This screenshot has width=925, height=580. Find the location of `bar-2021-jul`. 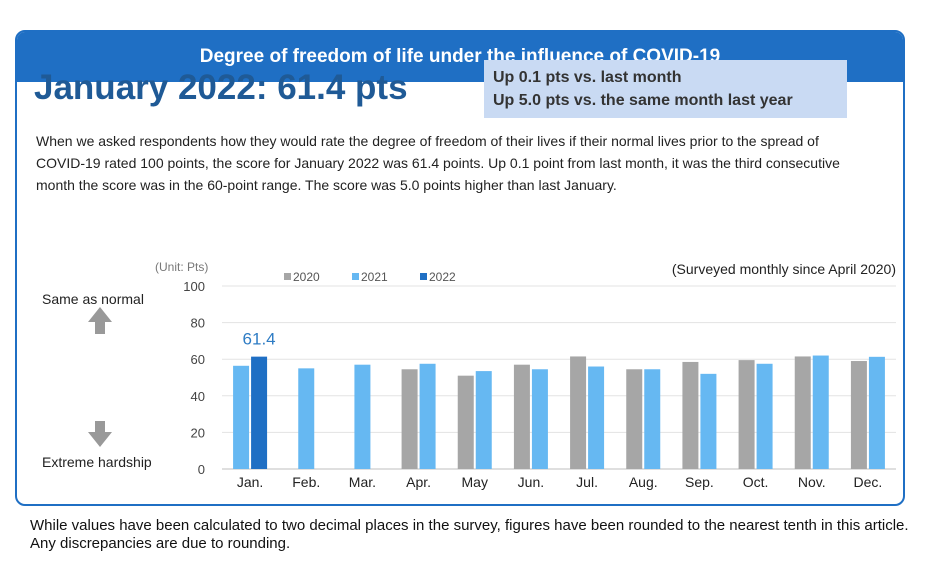

bar-2021-jul is located at coordinates (596, 417).